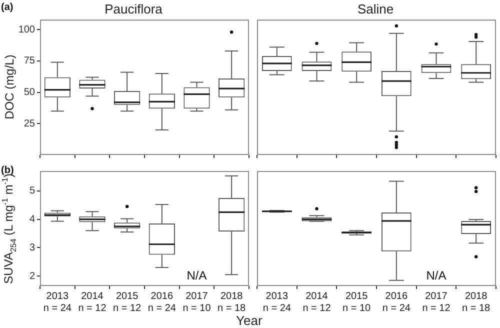  What do you see at coordinates (127, 302) in the screenshot?
I see `x-tick-label: 2015 n = 12` at bounding box center [127, 302].